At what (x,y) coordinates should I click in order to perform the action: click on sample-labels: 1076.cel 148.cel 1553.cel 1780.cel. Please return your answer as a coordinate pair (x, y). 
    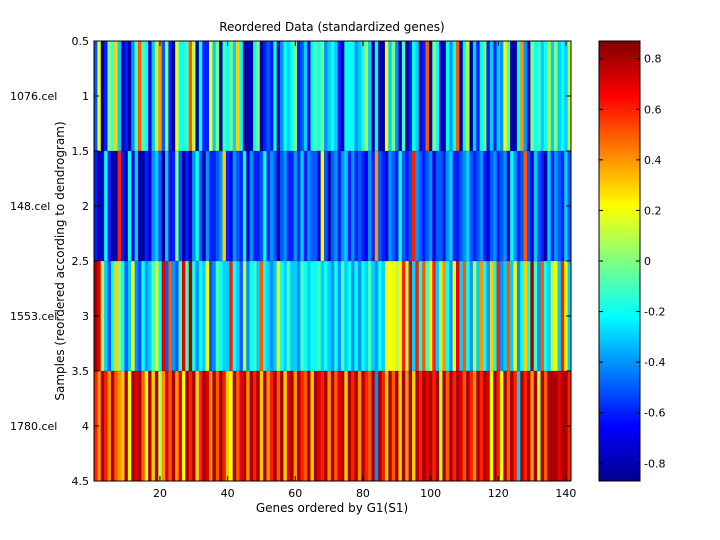
    Looking at the image, I should click on (33, 261).